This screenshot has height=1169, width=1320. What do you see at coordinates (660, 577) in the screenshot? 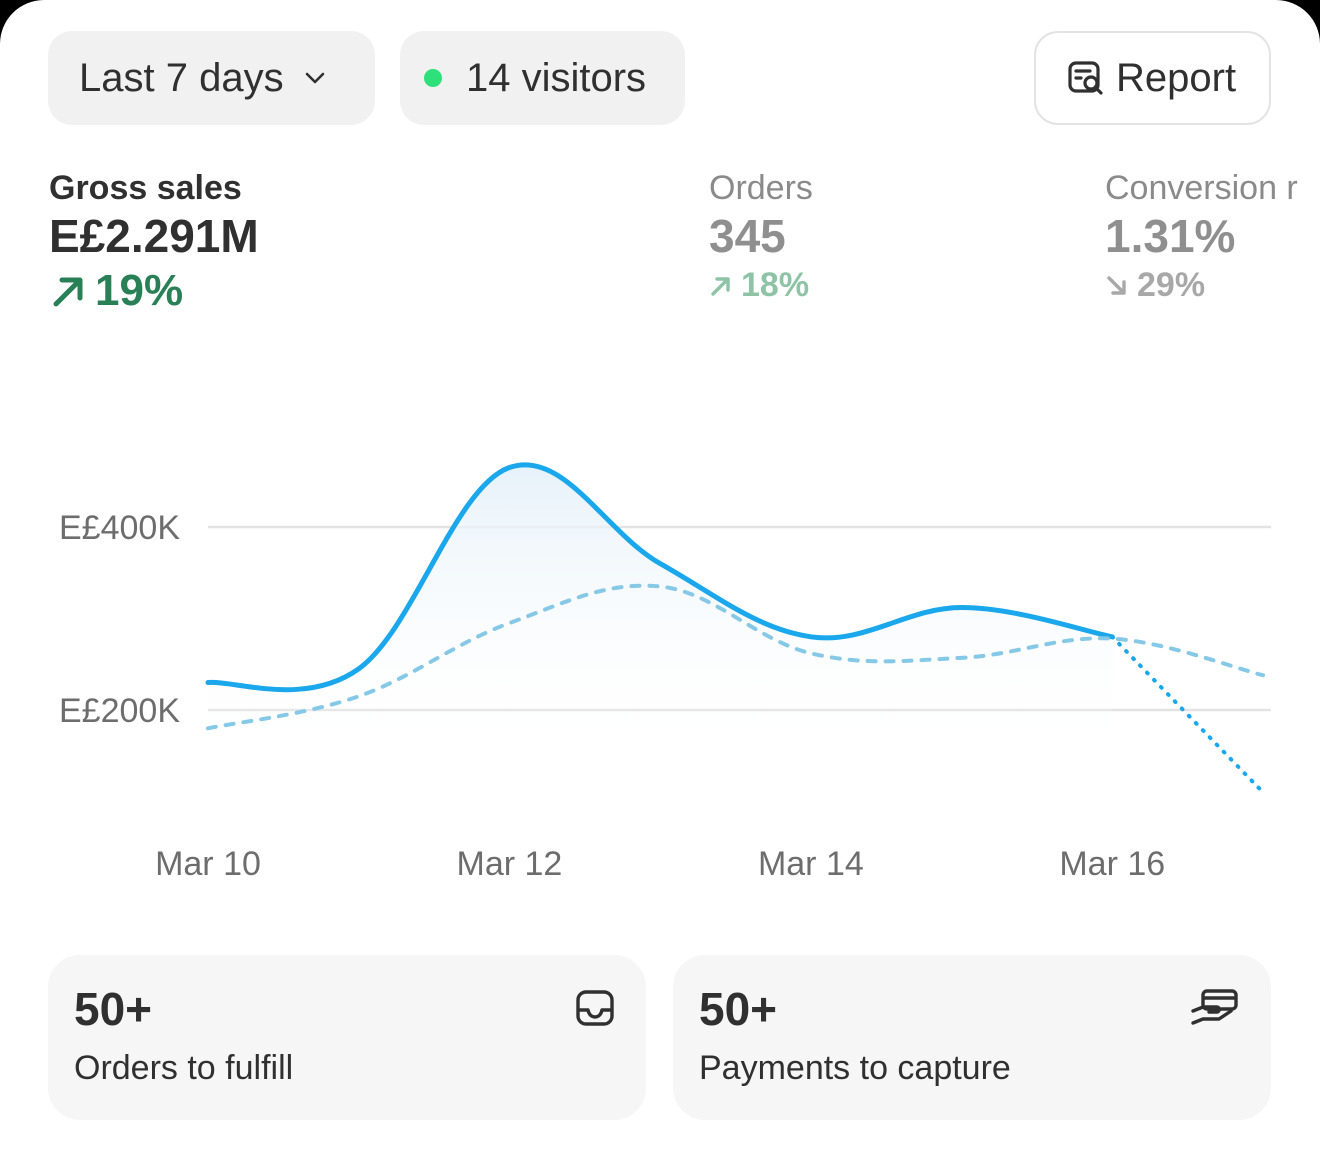
I see `current-period-line` at bounding box center [660, 577].